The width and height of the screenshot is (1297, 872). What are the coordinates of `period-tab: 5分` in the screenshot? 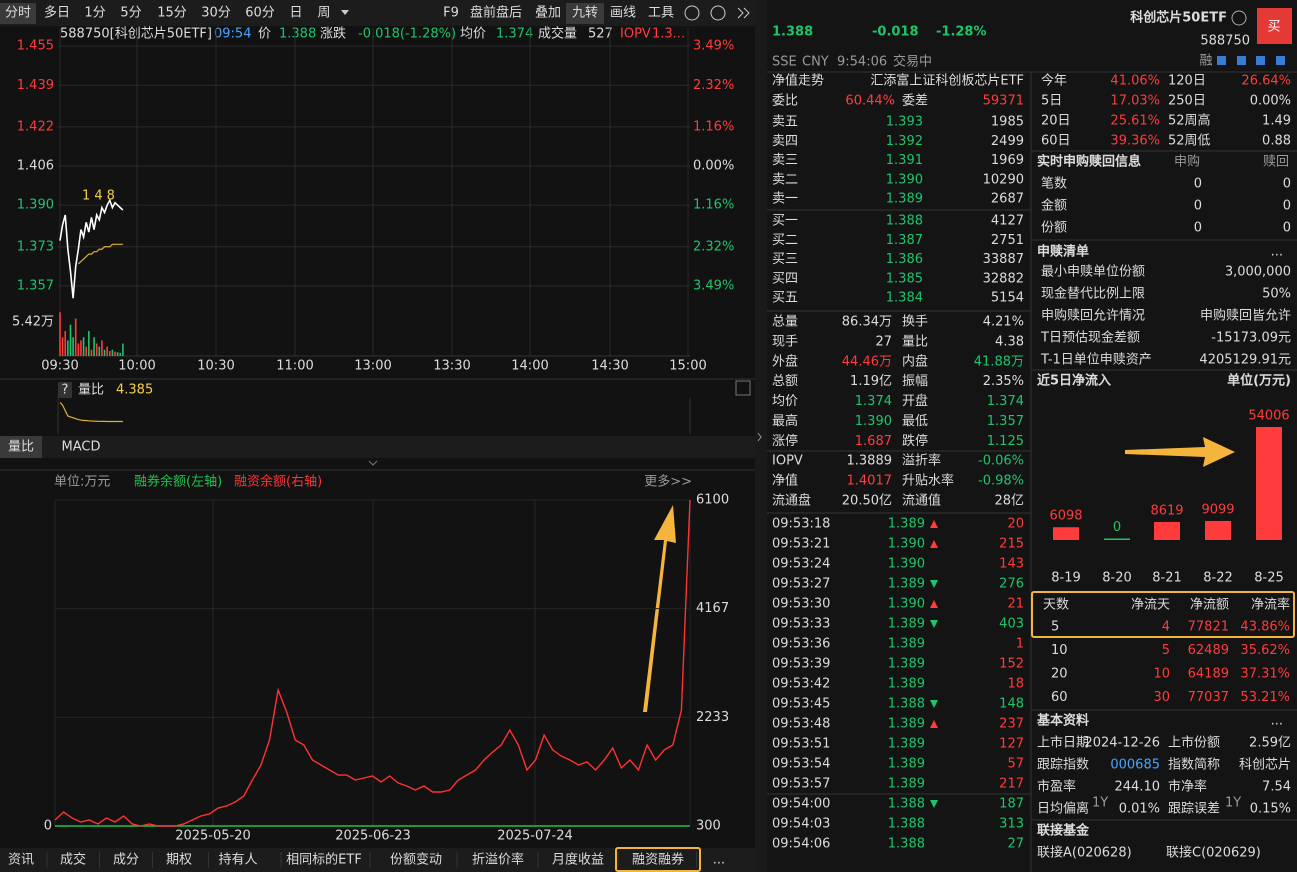 It's located at (130, 13).